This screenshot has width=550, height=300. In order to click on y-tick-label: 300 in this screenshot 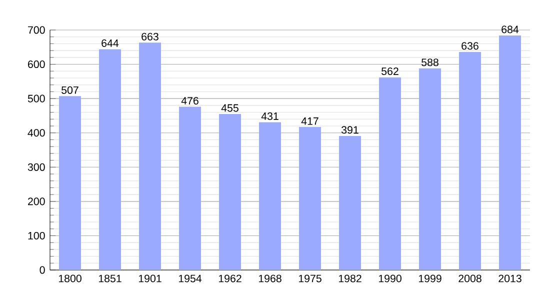, I will do `click(36, 167)`.